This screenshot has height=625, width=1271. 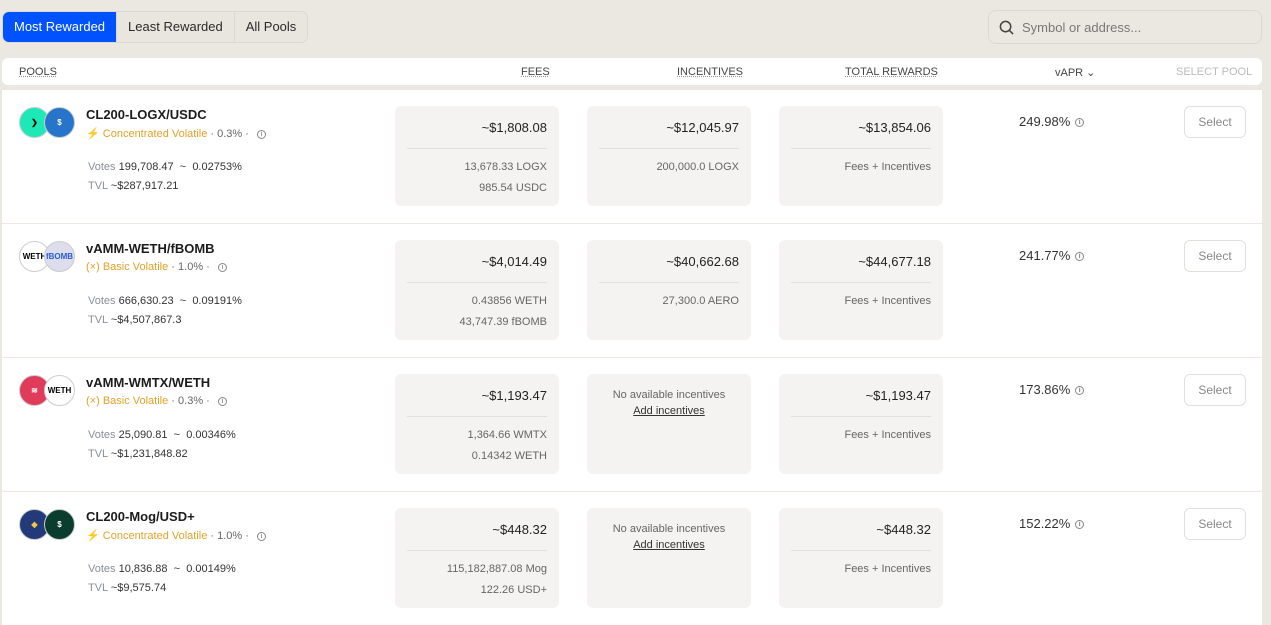 I want to click on vapr-value: 249.98% i, so click(x=1052, y=121).